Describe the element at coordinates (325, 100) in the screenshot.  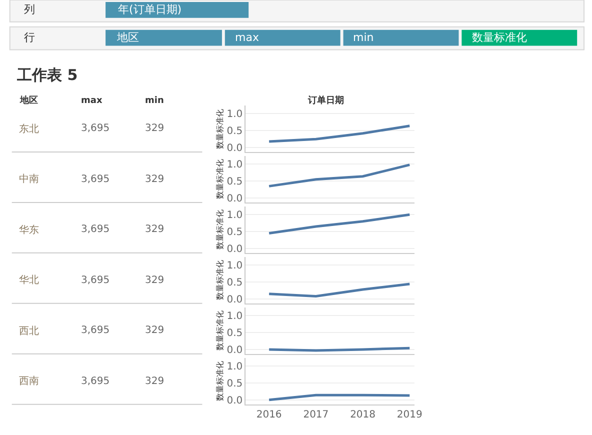
I see `annotation: 订单日期` at that location.